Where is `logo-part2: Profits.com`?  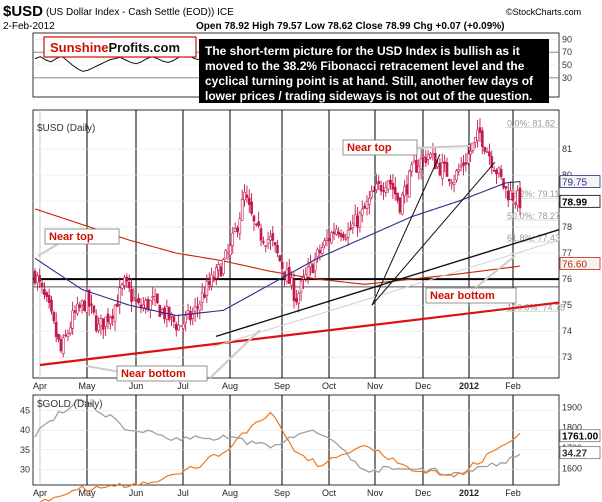
logo-part2: Profits.com is located at coordinates (145, 47).